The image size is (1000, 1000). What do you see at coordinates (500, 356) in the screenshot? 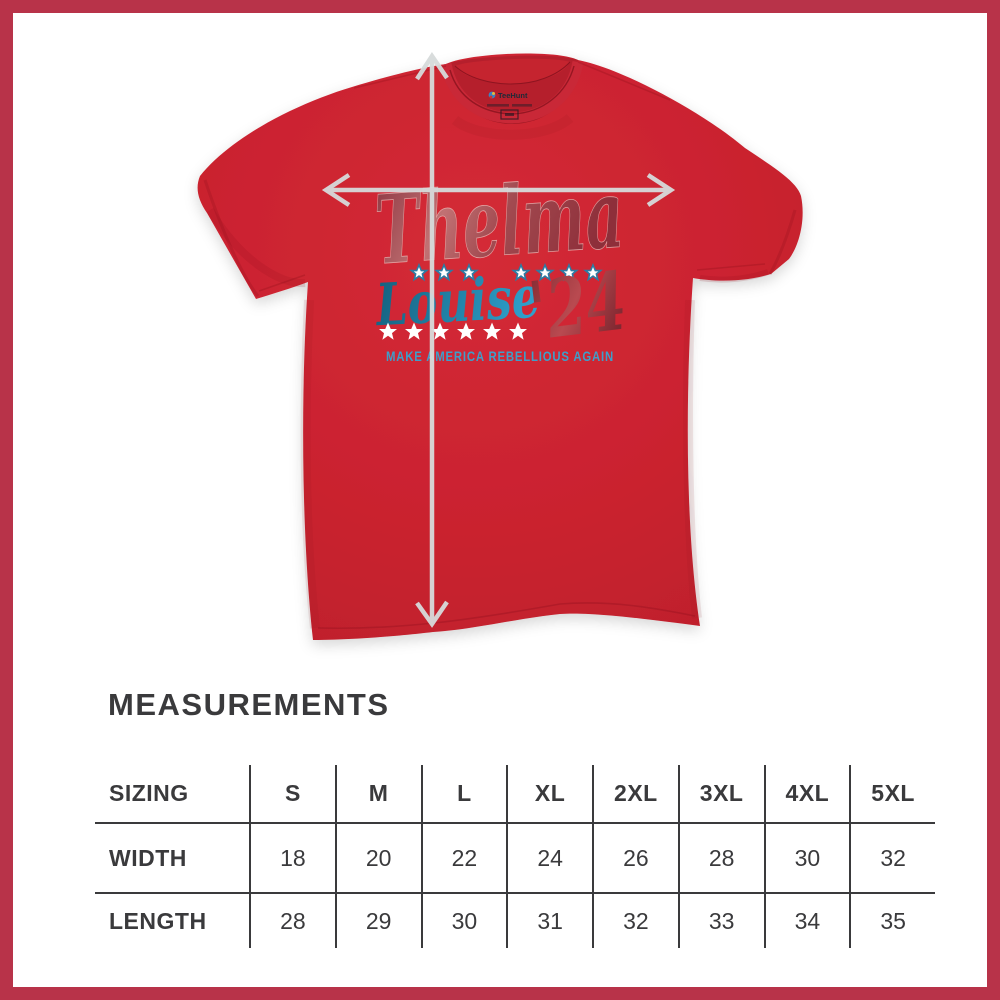
I see `print-slogan: MAKE AMERICA REBELLIOUS AGAIN` at bounding box center [500, 356].